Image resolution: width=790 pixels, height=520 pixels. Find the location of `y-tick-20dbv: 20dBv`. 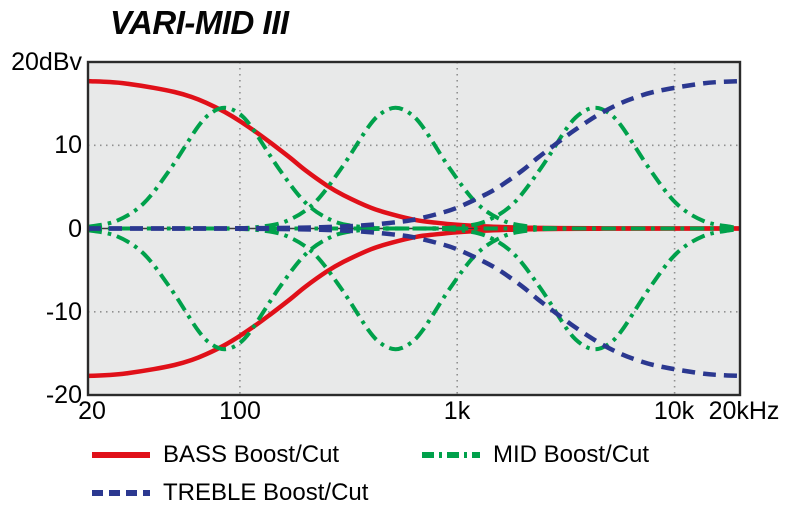

y-tick-20dbv: 20dBv is located at coordinates (46, 62).